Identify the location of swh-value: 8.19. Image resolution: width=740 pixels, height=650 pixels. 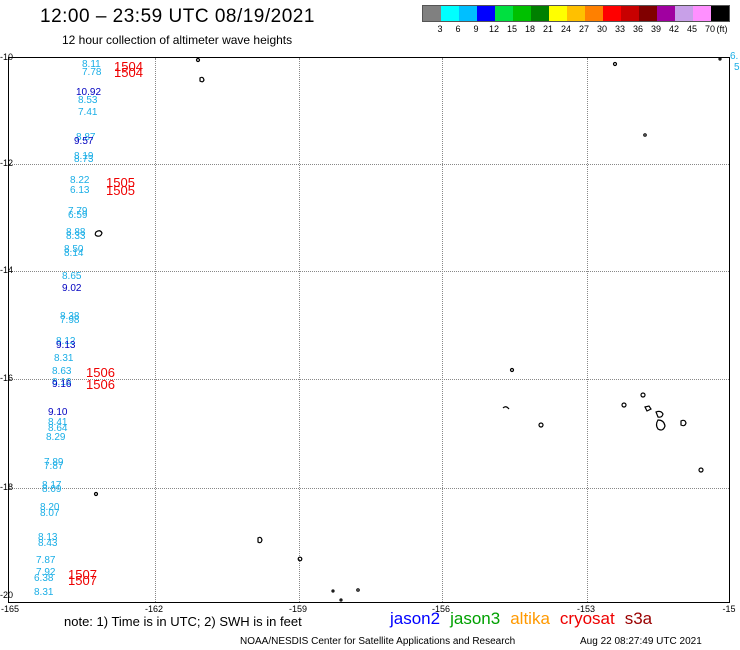
(84, 156).